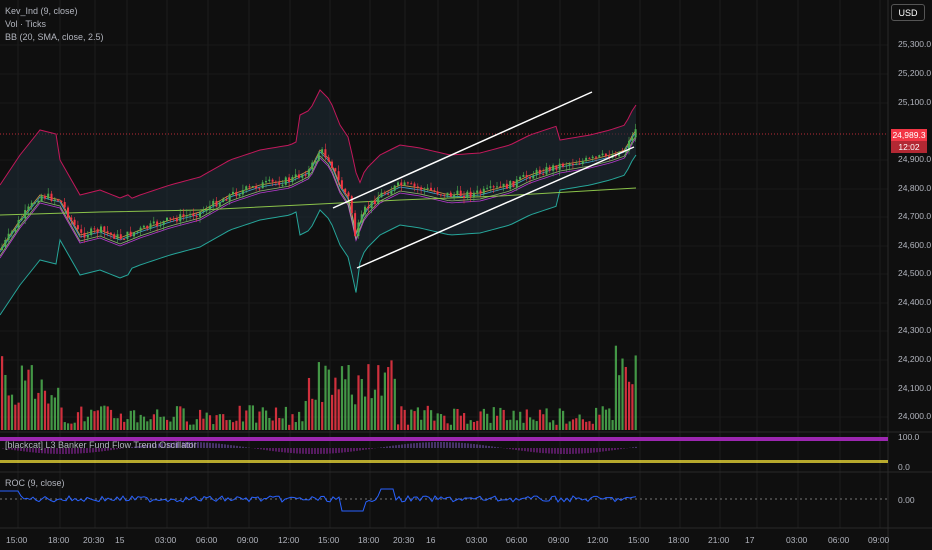 This screenshot has height=550, width=932. I want to click on legend-bollinger: BB (20, SMA, close, 2.5), so click(54, 37).